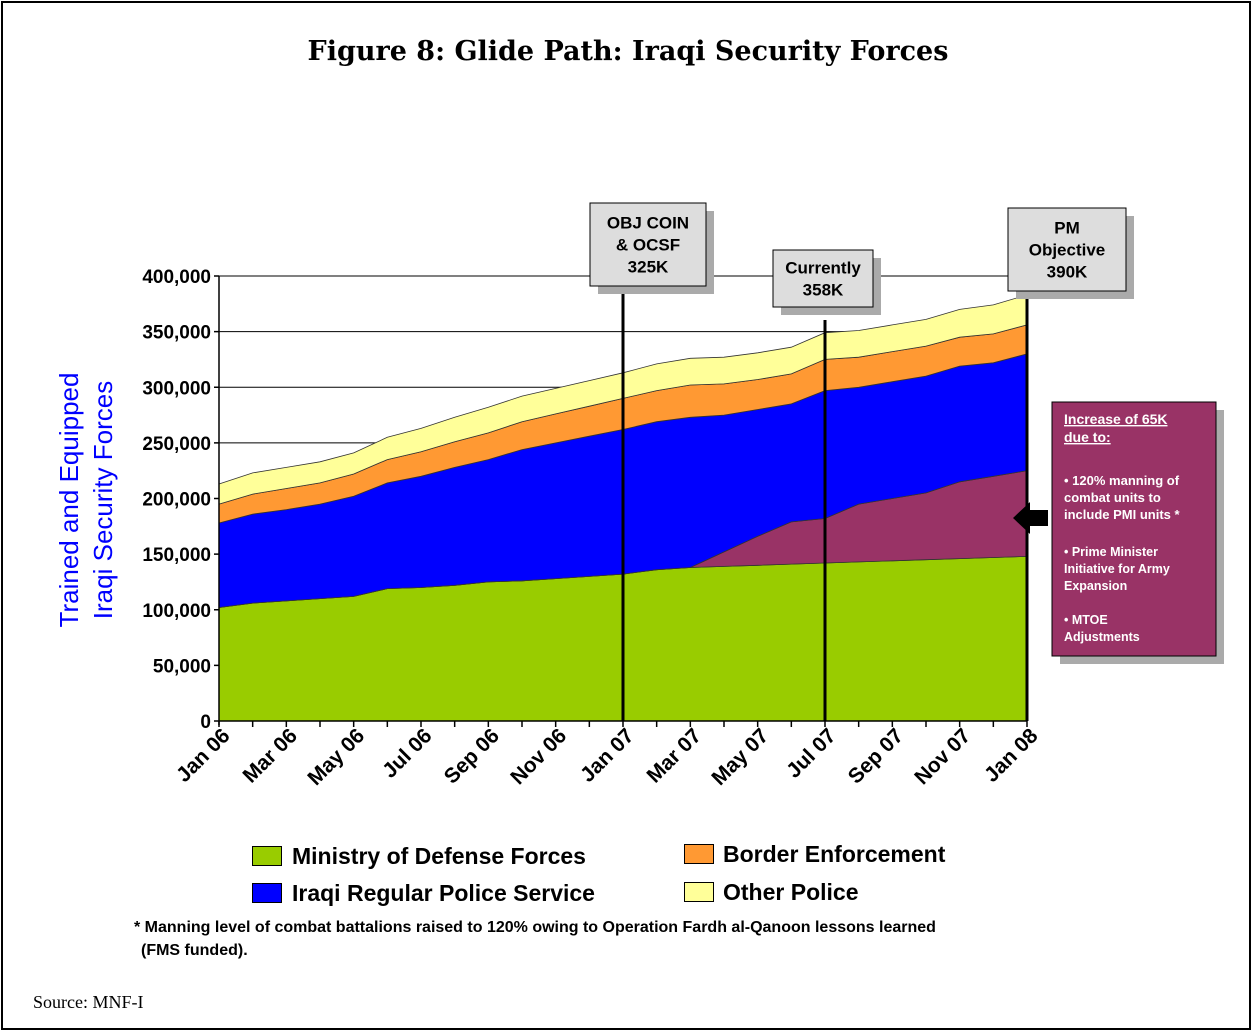 The image size is (1256, 1034). Describe the element at coordinates (1102, 637) in the screenshot. I see `side-box-bullet-2-line-1: Adjustments` at that location.